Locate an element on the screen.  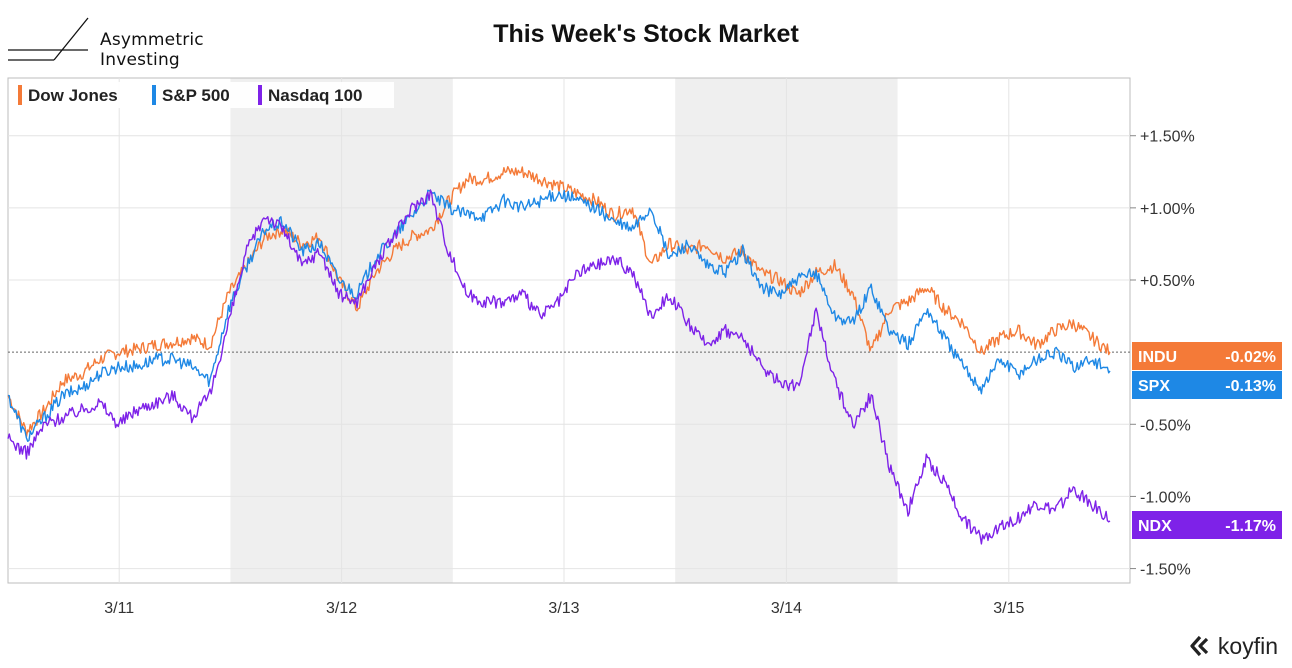
legend-dow-jones: Dow Jones is located at coordinates (68, 95).